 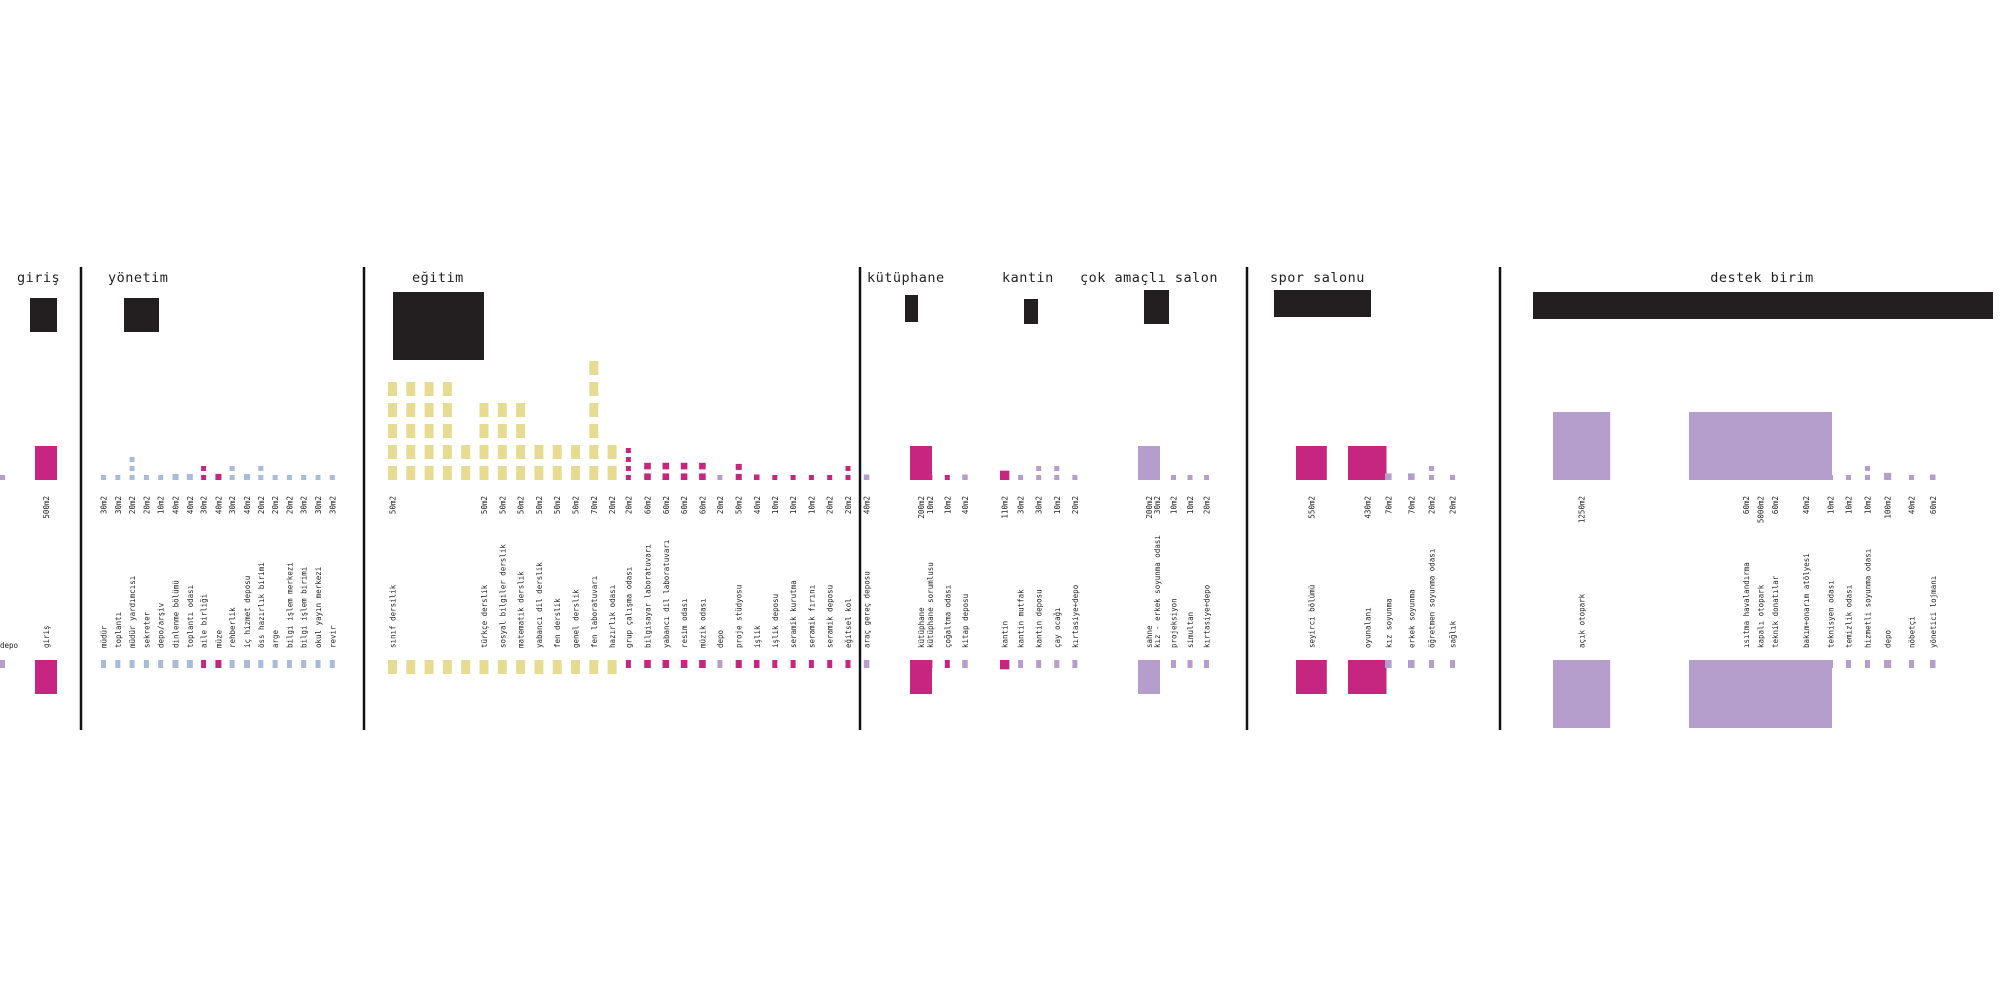 I want to click on area-label: 110m2, so click(x=1005, y=507).